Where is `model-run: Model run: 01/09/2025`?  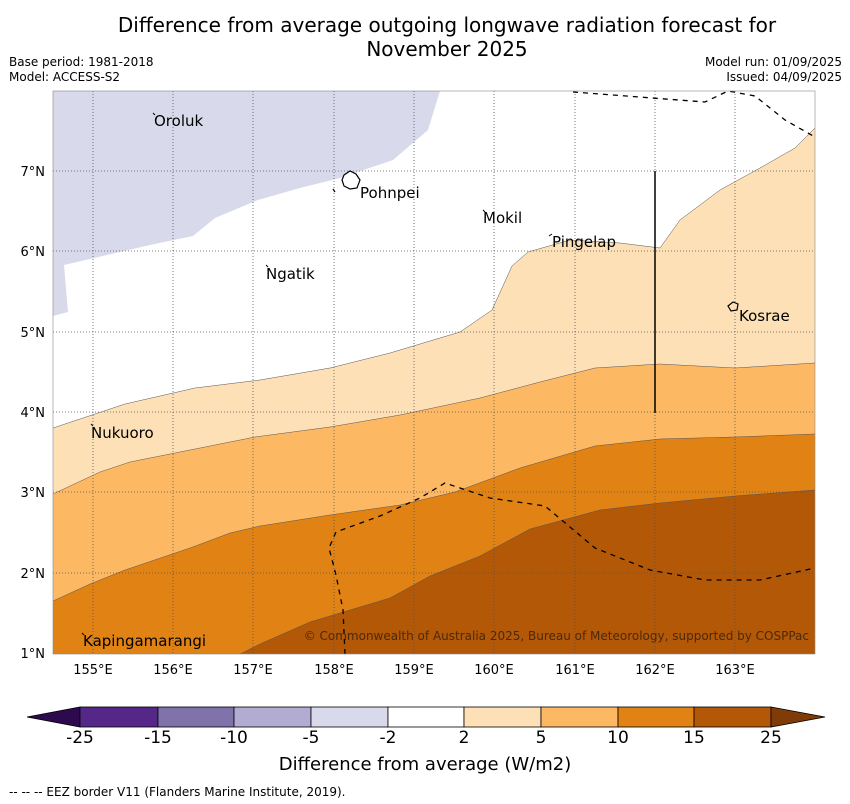 model-run: Model run: 01/09/2025 is located at coordinates (773, 62).